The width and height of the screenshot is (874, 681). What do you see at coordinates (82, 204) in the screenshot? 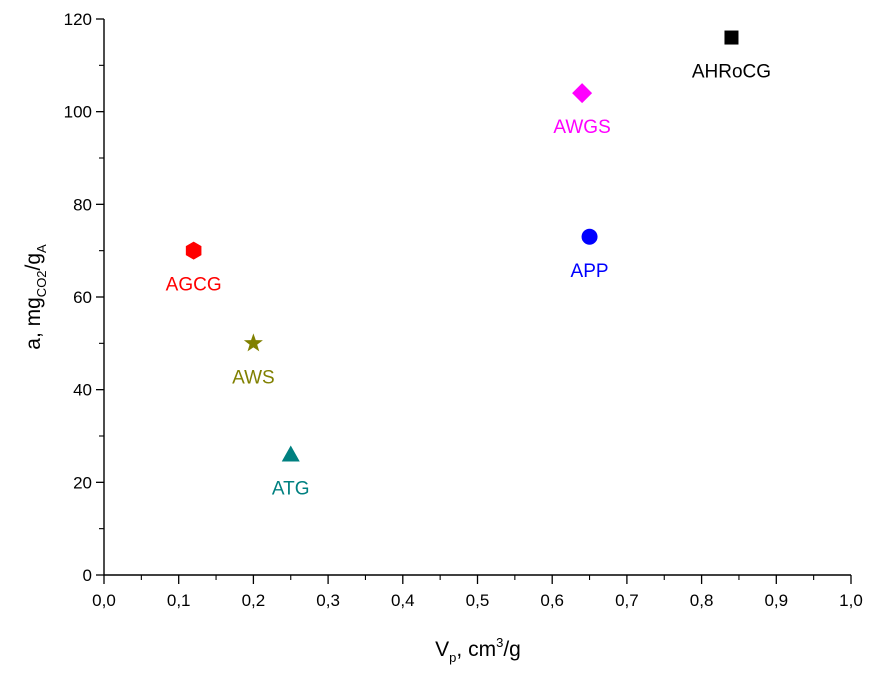
I see `y-tick-label: 80` at bounding box center [82, 204].